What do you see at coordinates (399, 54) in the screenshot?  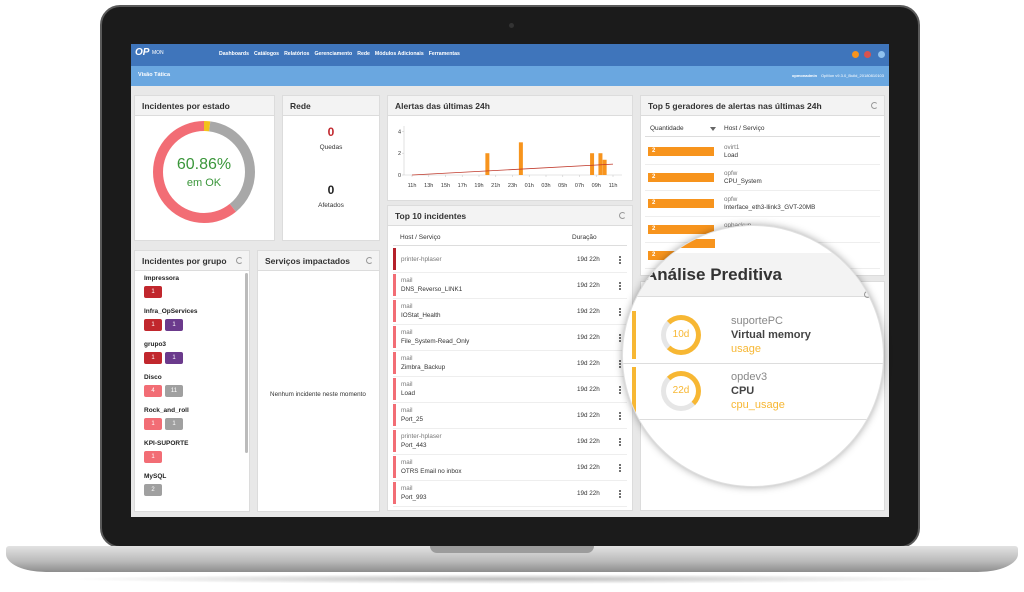 I see `menu-item: Módulos Adicionais` at bounding box center [399, 54].